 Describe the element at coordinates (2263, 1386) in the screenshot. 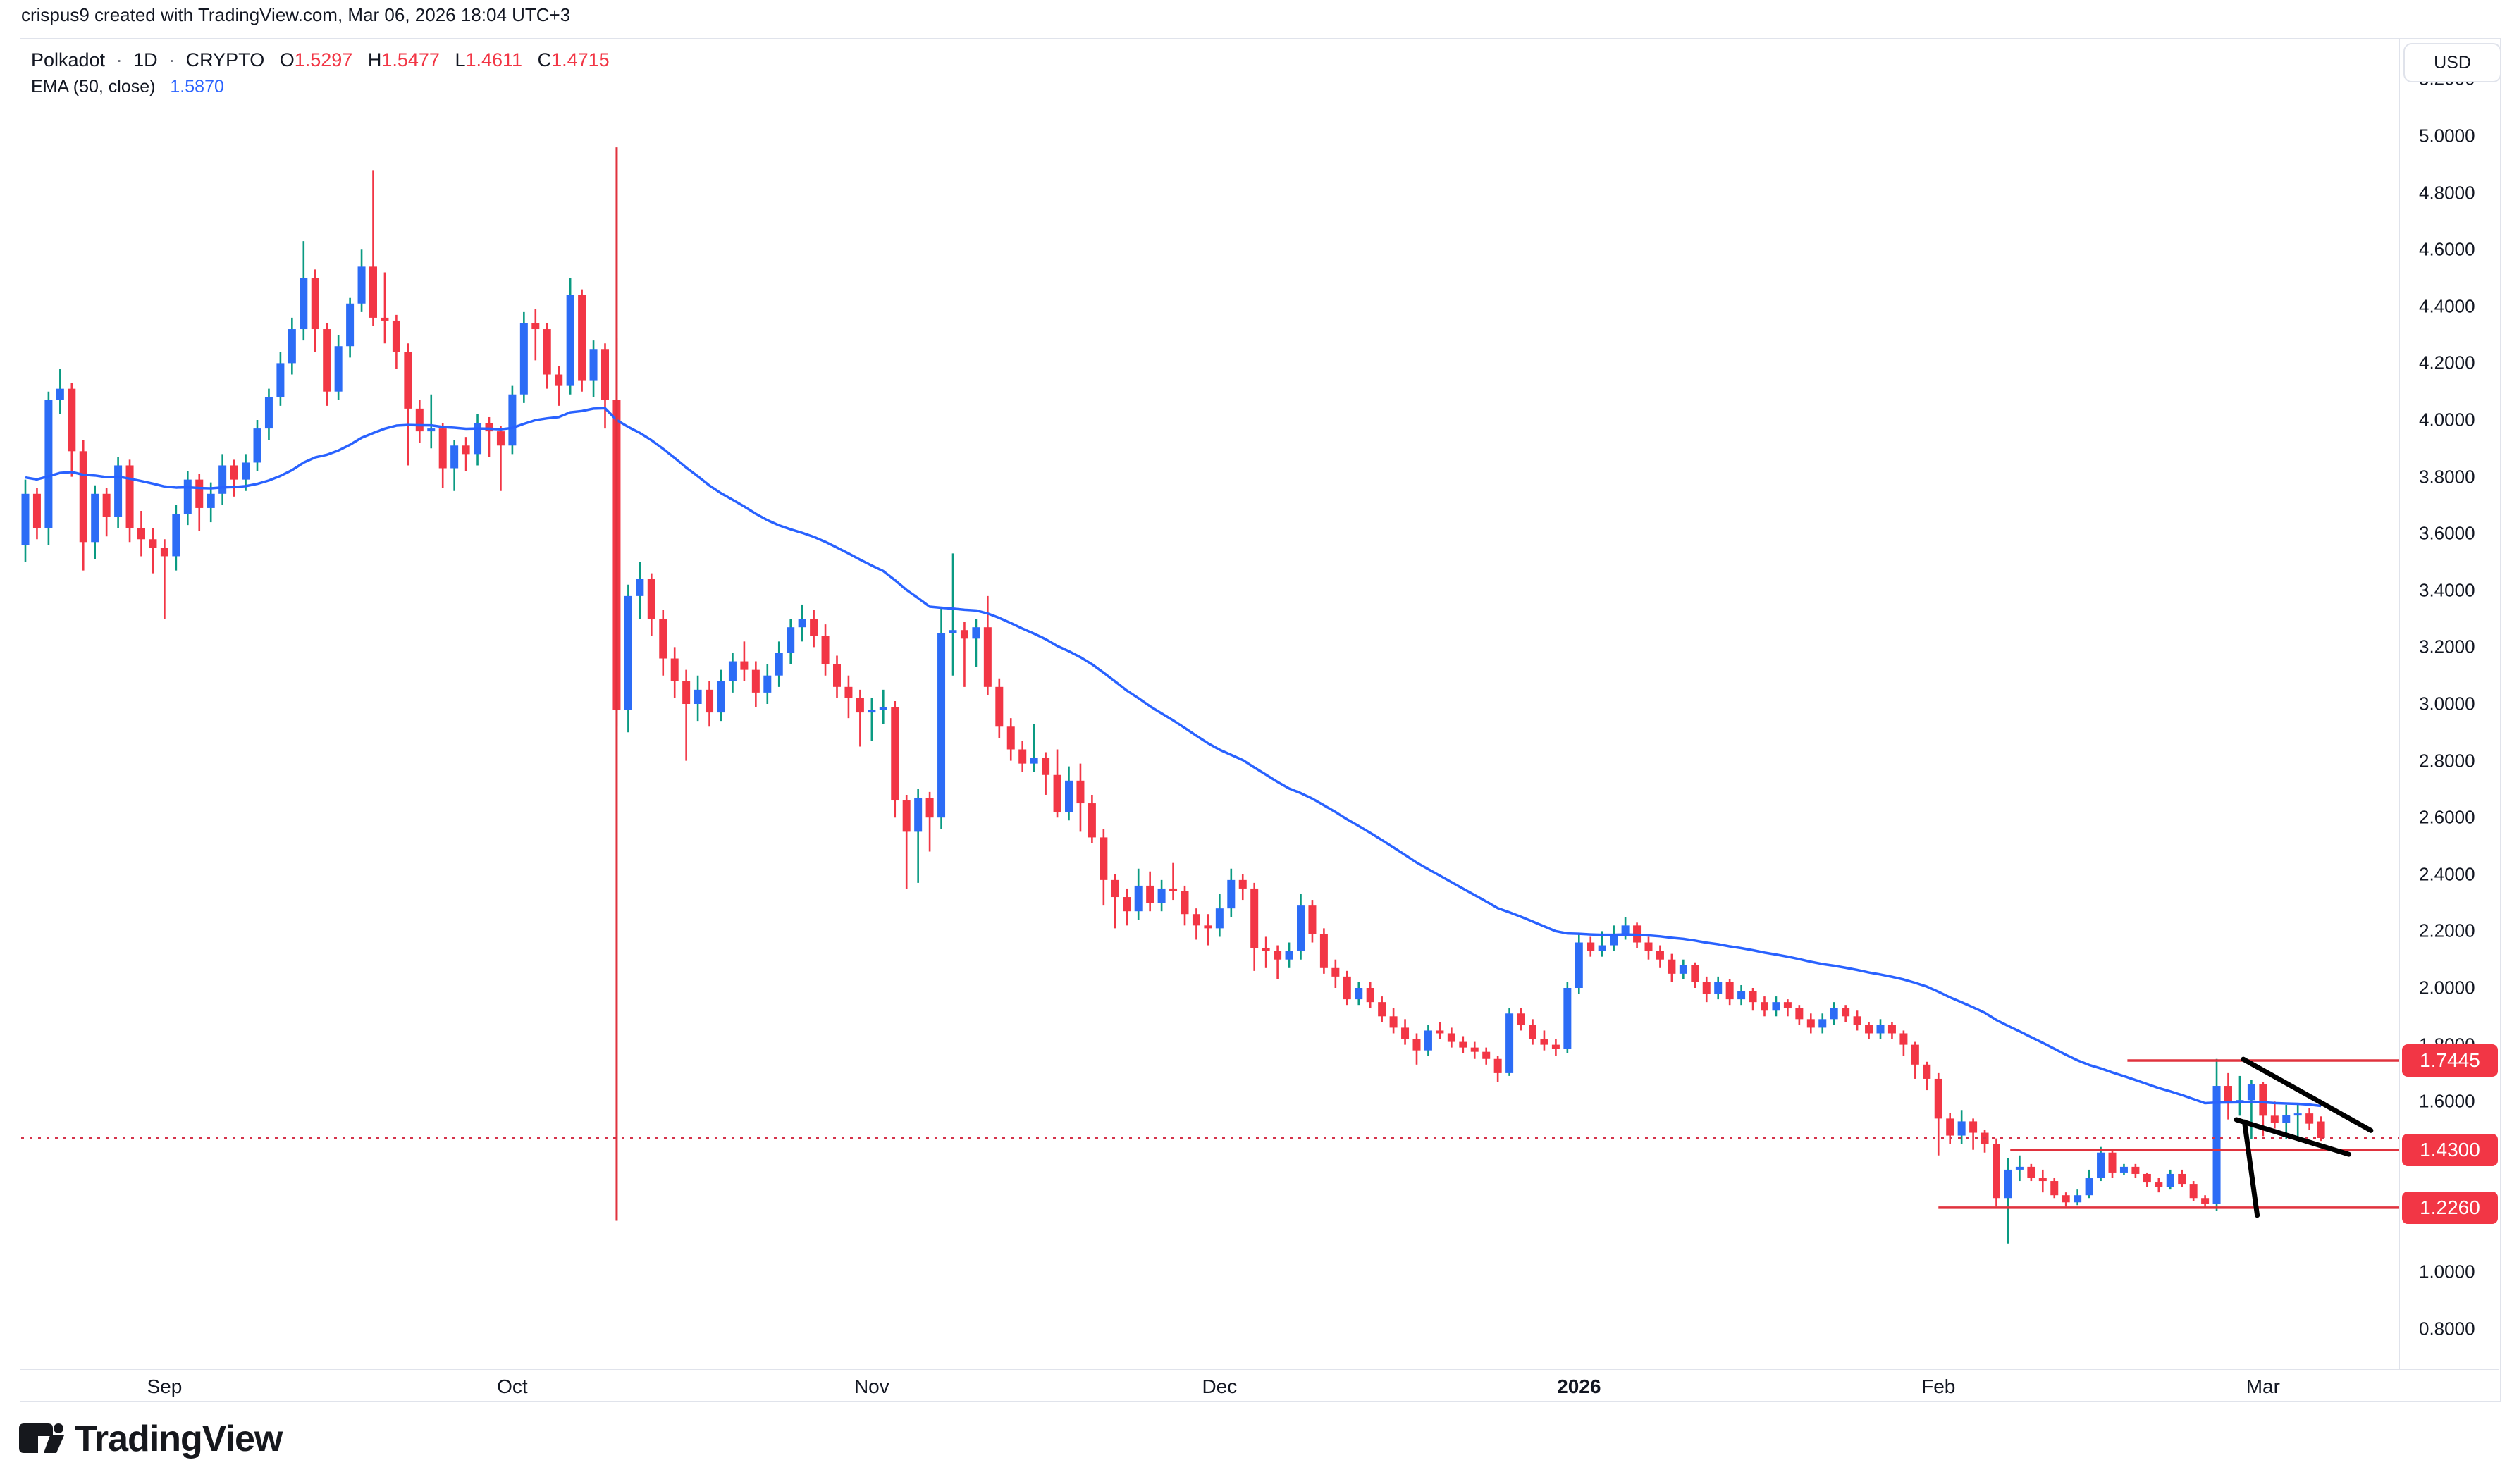

I see `time-tick-label: Mar` at that location.